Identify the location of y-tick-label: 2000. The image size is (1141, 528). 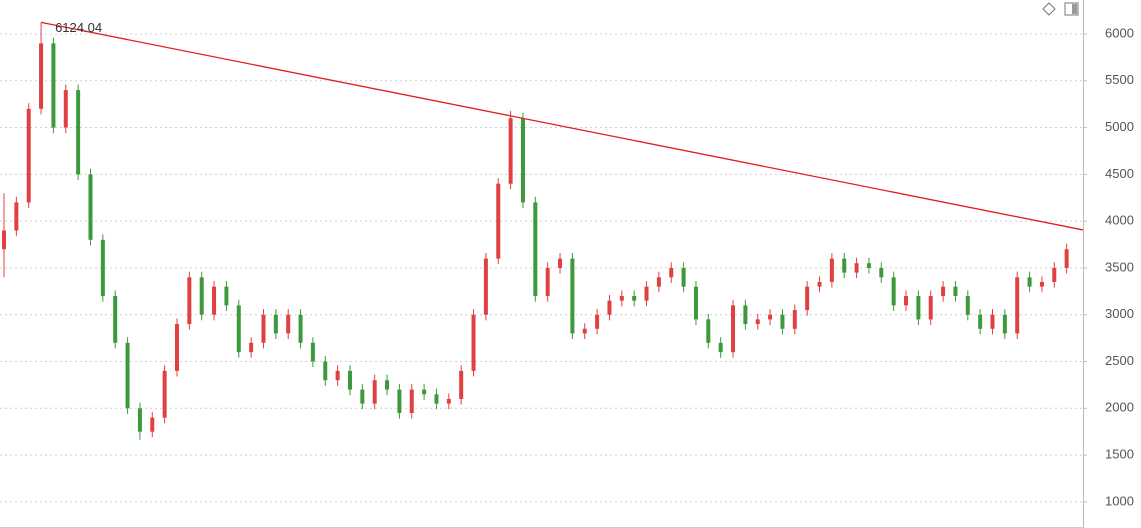
(1119, 407).